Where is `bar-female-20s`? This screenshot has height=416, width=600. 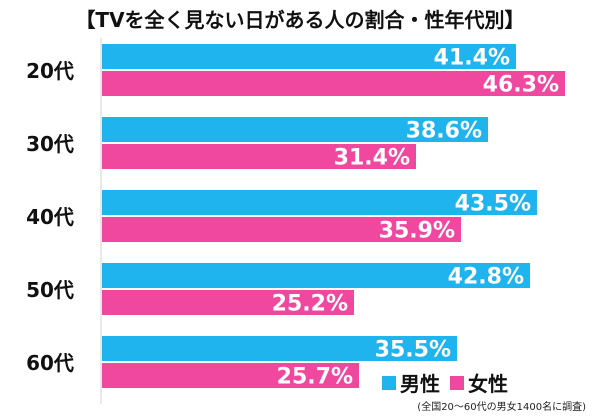 bar-female-20s is located at coordinates (333, 83).